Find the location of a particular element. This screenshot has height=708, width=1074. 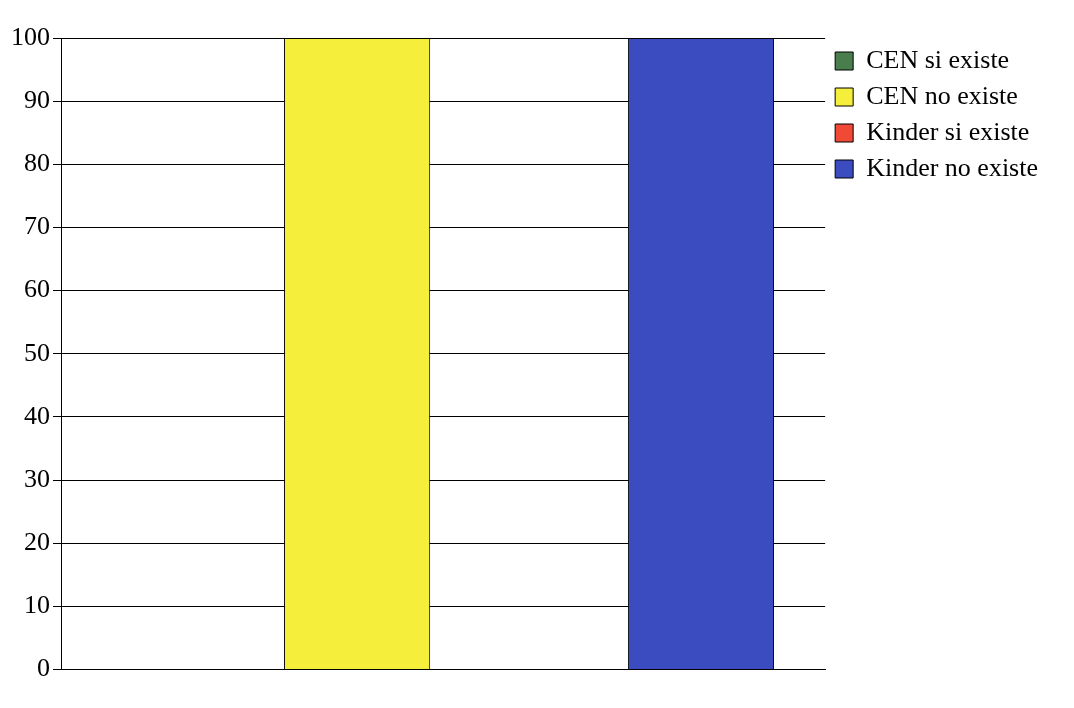

y-tick-label: 0 is located at coordinates (43, 668).